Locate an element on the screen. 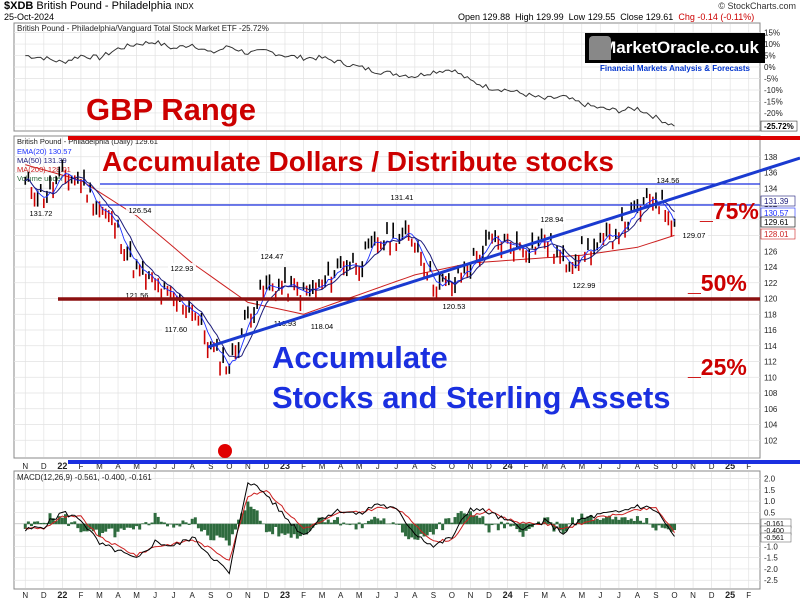  x-tick-label: S is located at coordinates (210, 595).